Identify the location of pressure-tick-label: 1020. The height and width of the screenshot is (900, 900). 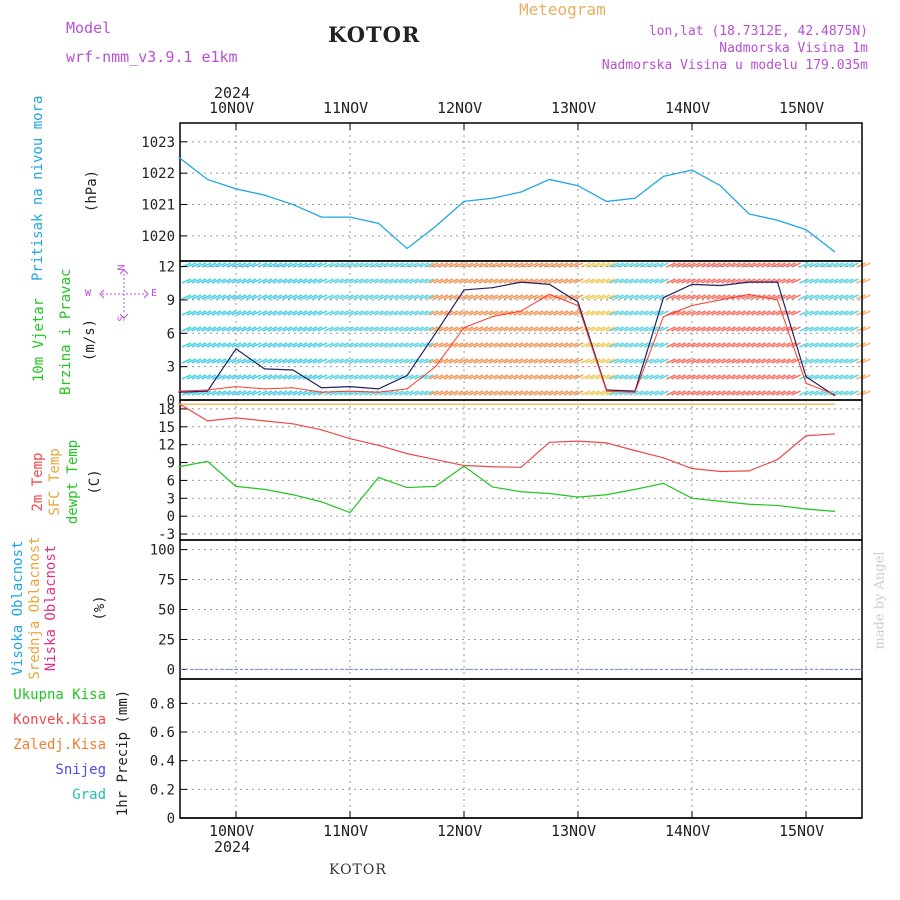
(158, 237).